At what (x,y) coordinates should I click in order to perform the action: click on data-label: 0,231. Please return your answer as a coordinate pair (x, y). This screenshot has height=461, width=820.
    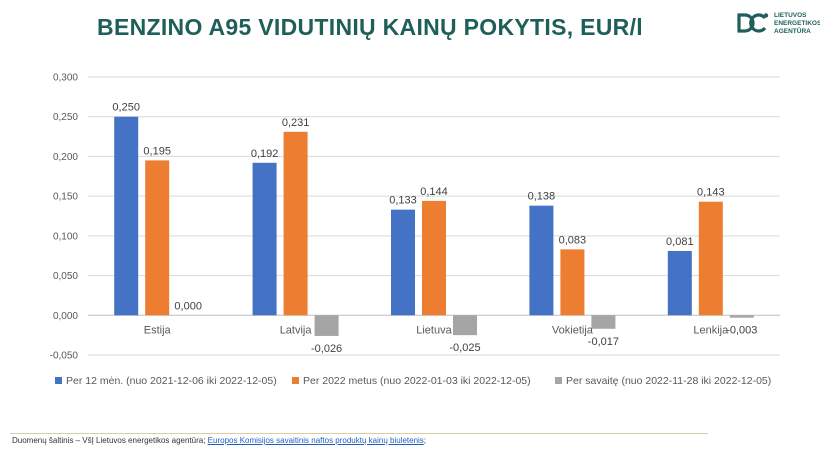
    Looking at the image, I should click on (296, 123).